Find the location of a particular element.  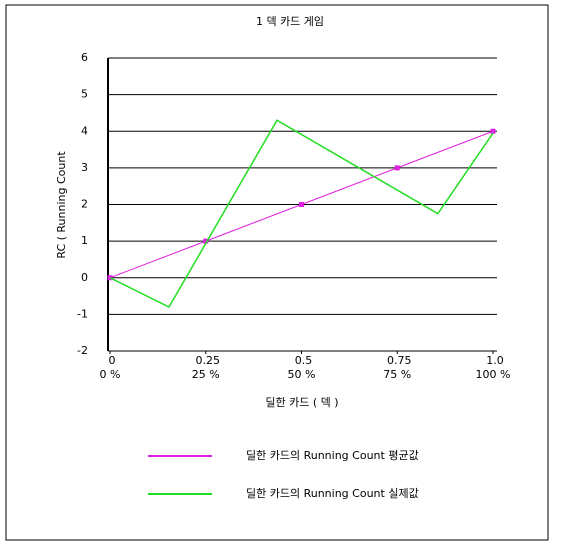

x-tick-sublabel: 25 % is located at coordinates (206, 374).